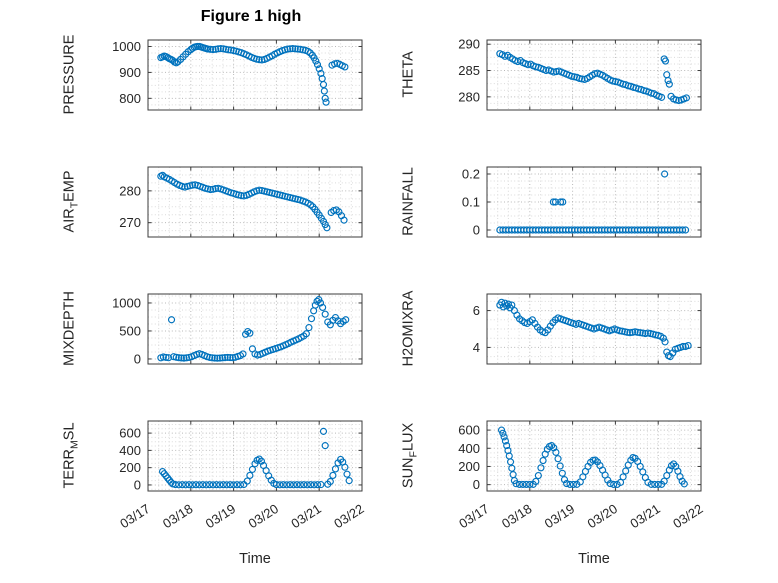 The height and width of the screenshot is (583, 778). Describe the element at coordinates (469, 44) in the screenshot. I see `y-tick-label: 290` at that location.